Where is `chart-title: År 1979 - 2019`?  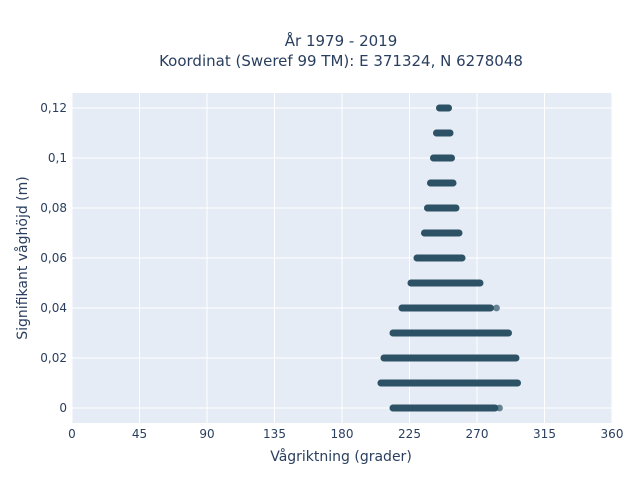
chart-title: År 1979 - 2019 is located at coordinates (341, 40).